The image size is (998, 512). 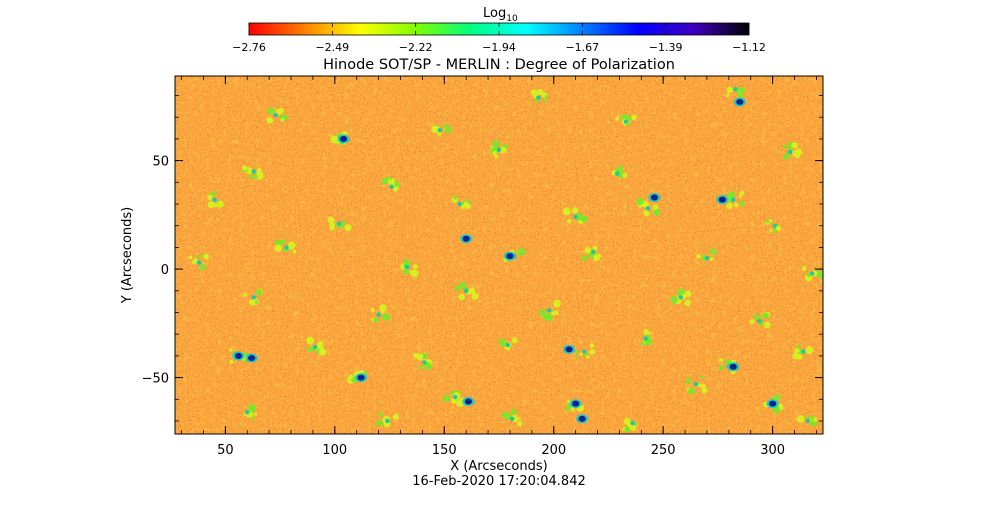 I want to click on colorbar-ticks: −2.76 −2.49 −2.22 −1.94 −1.67 −1.39 −1.12, so click(x=499, y=38).